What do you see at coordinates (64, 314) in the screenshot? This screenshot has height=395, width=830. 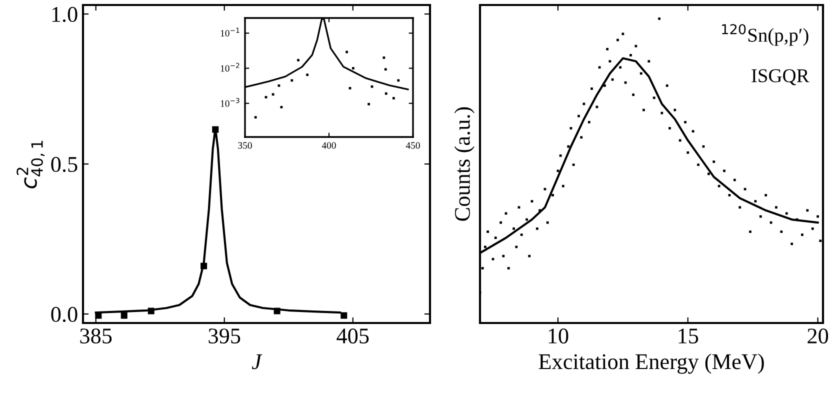 I see `y-tick-label: 0.0` at bounding box center [64, 314].